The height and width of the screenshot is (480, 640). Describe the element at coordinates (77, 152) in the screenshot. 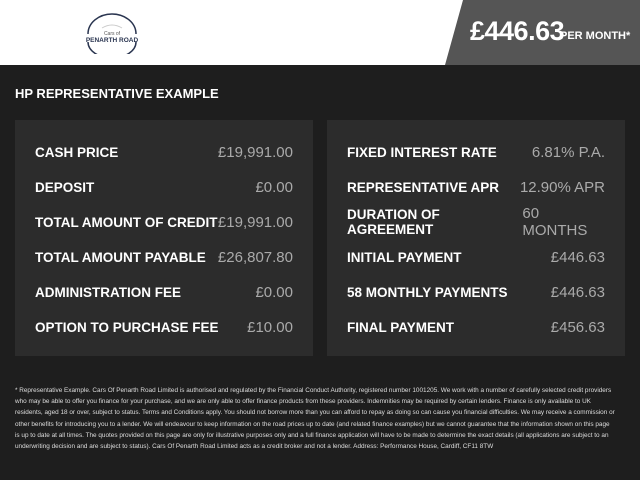

I see `row-label: CASH PRICE` at that location.